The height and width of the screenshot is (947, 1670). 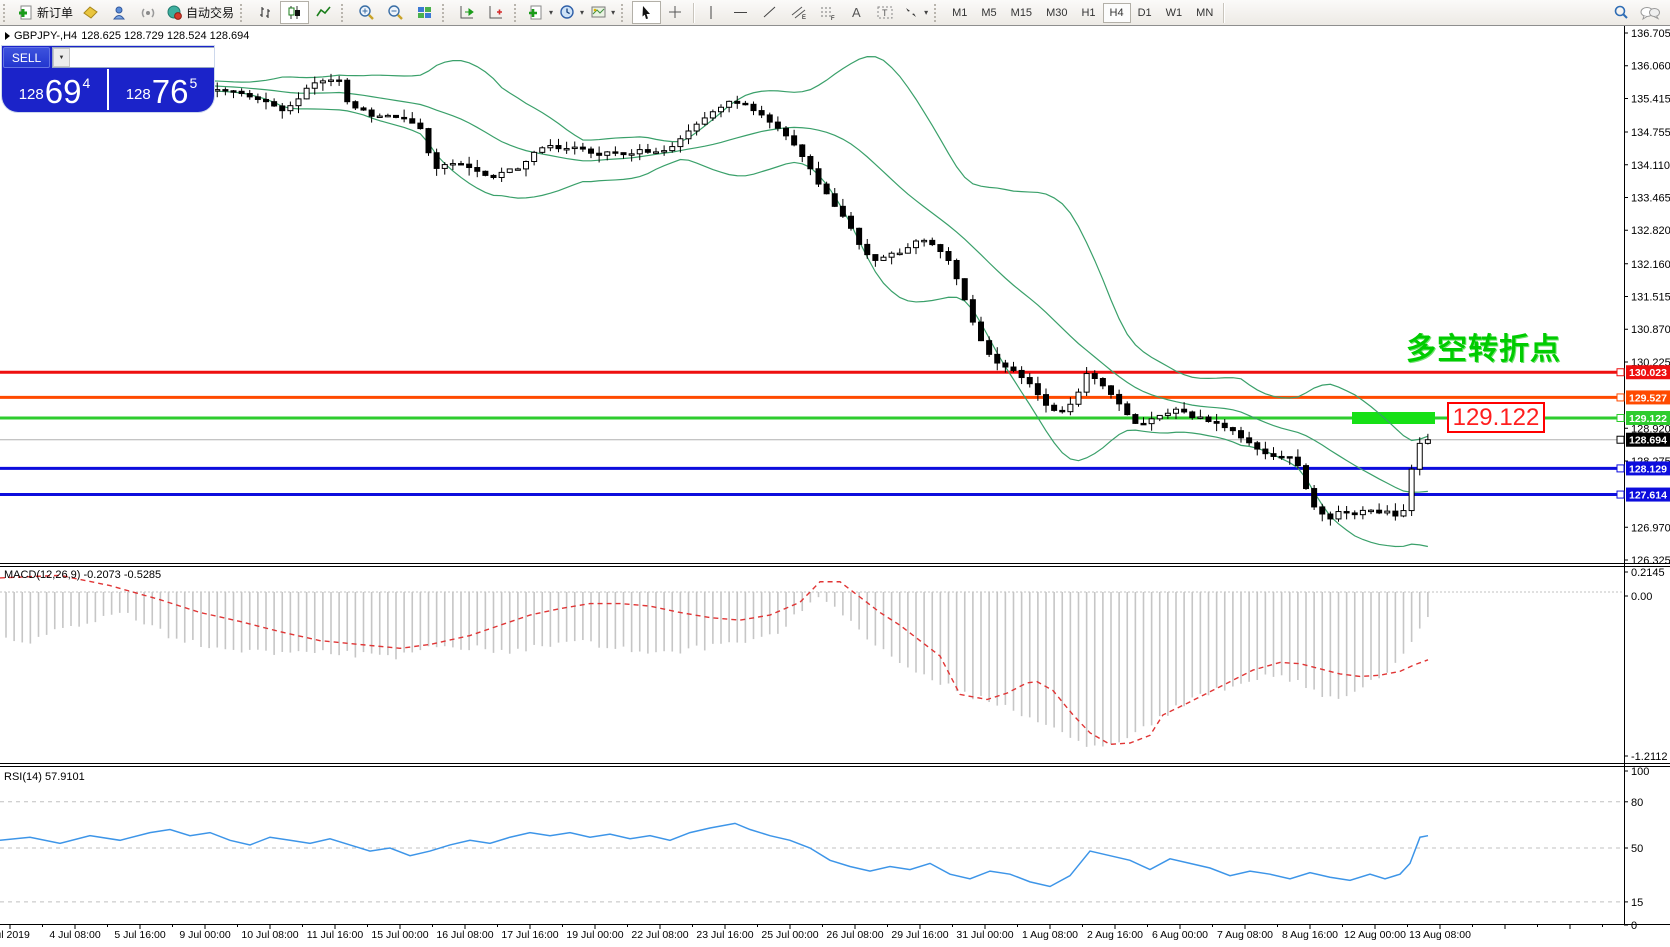 I want to click on timeframe-h4: H4, so click(x=1116, y=12).